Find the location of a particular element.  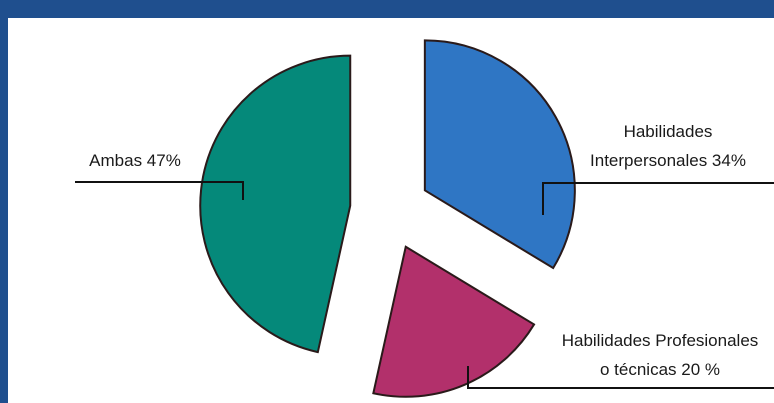

label-line: o técnicas 20 % is located at coordinates (660, 369).